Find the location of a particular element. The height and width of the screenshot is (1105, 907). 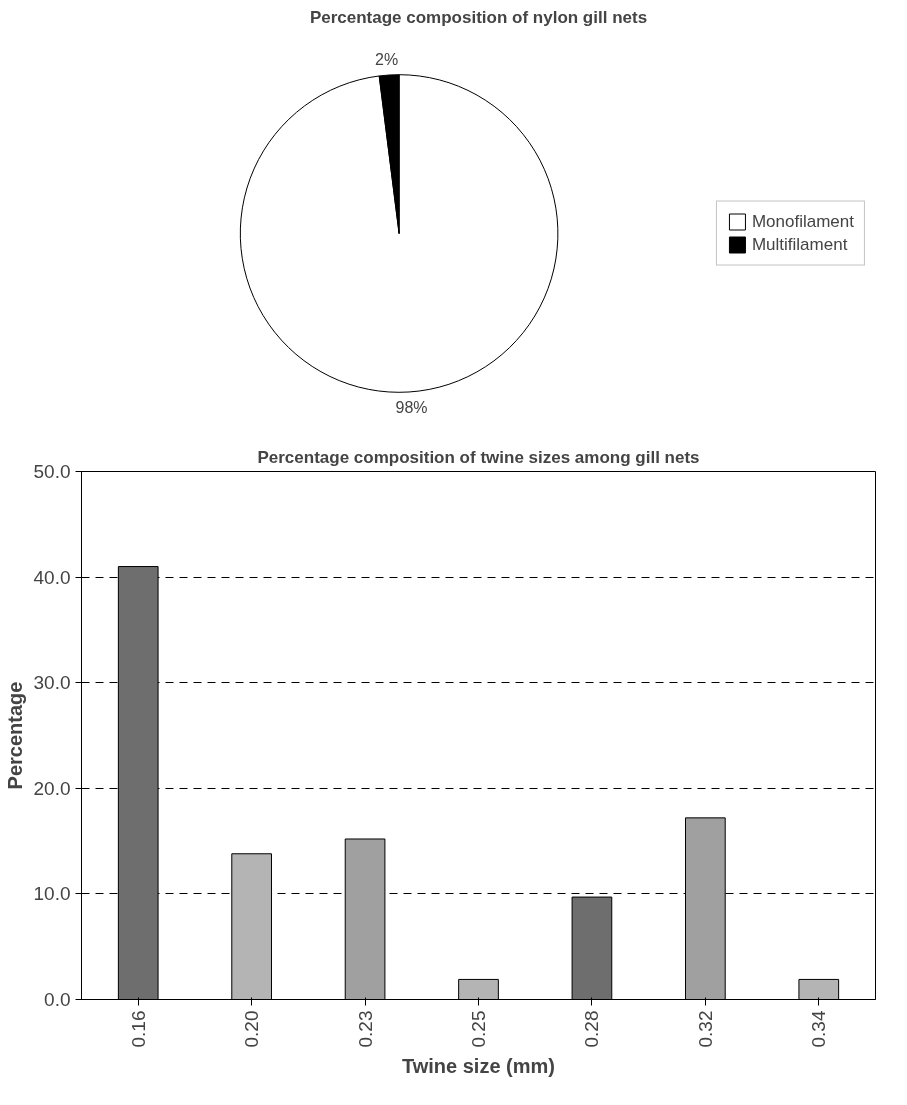

x-tick-label: 0.20 is located at coordinates (252, 1029).